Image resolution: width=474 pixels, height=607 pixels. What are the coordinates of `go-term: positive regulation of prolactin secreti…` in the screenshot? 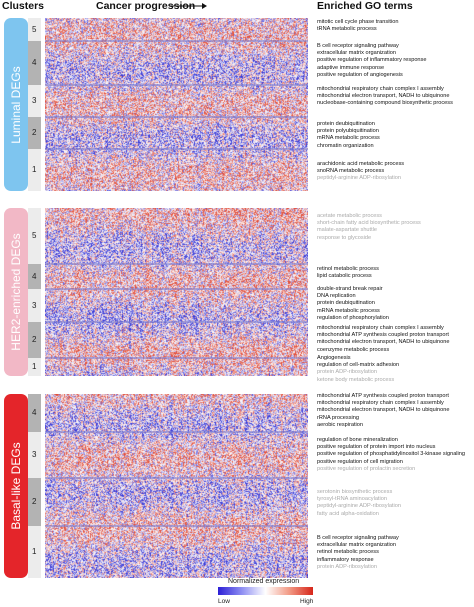 It's located at (366, 468).